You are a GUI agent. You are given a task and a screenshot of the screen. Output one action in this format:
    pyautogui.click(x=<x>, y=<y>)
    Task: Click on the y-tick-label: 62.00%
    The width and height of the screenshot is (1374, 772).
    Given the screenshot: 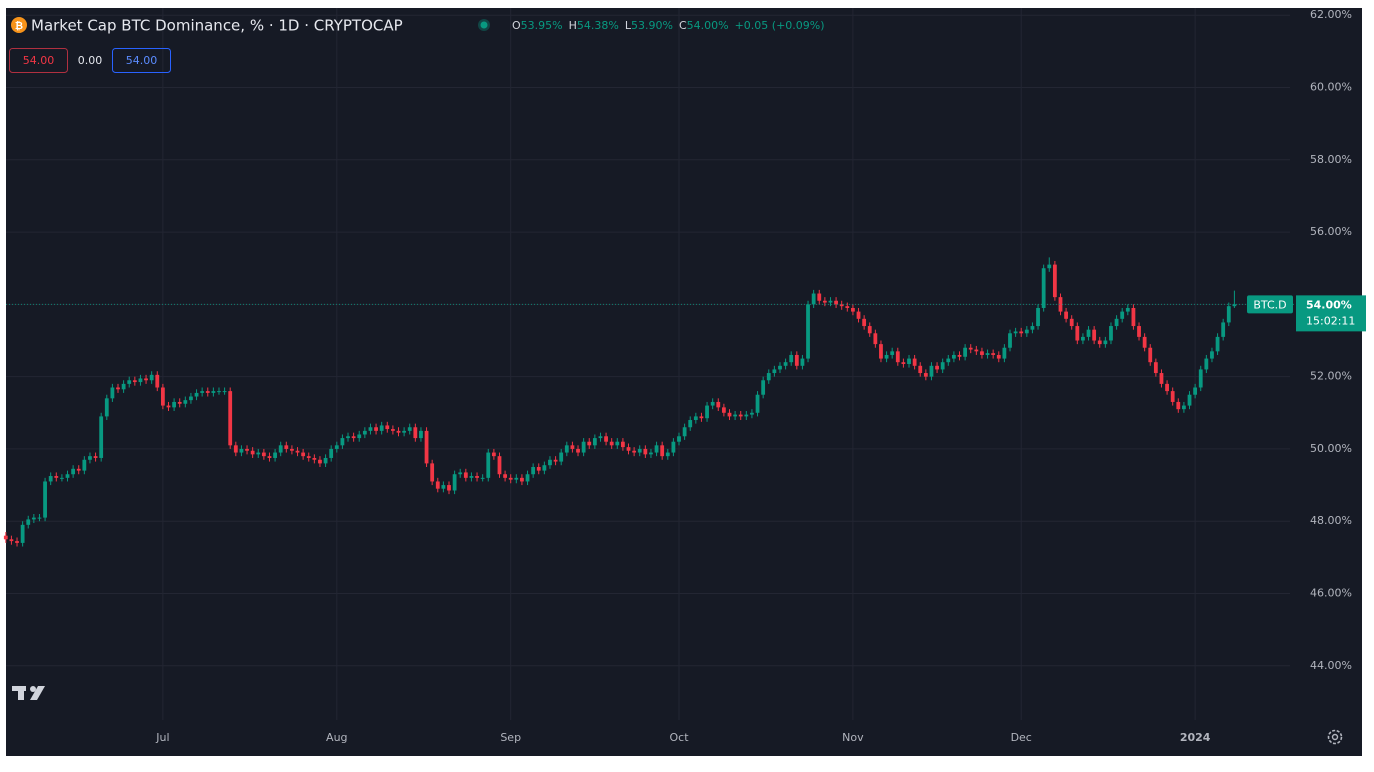 What is the action you would take?
    pyautogui.click(x=1331, y=14)
    